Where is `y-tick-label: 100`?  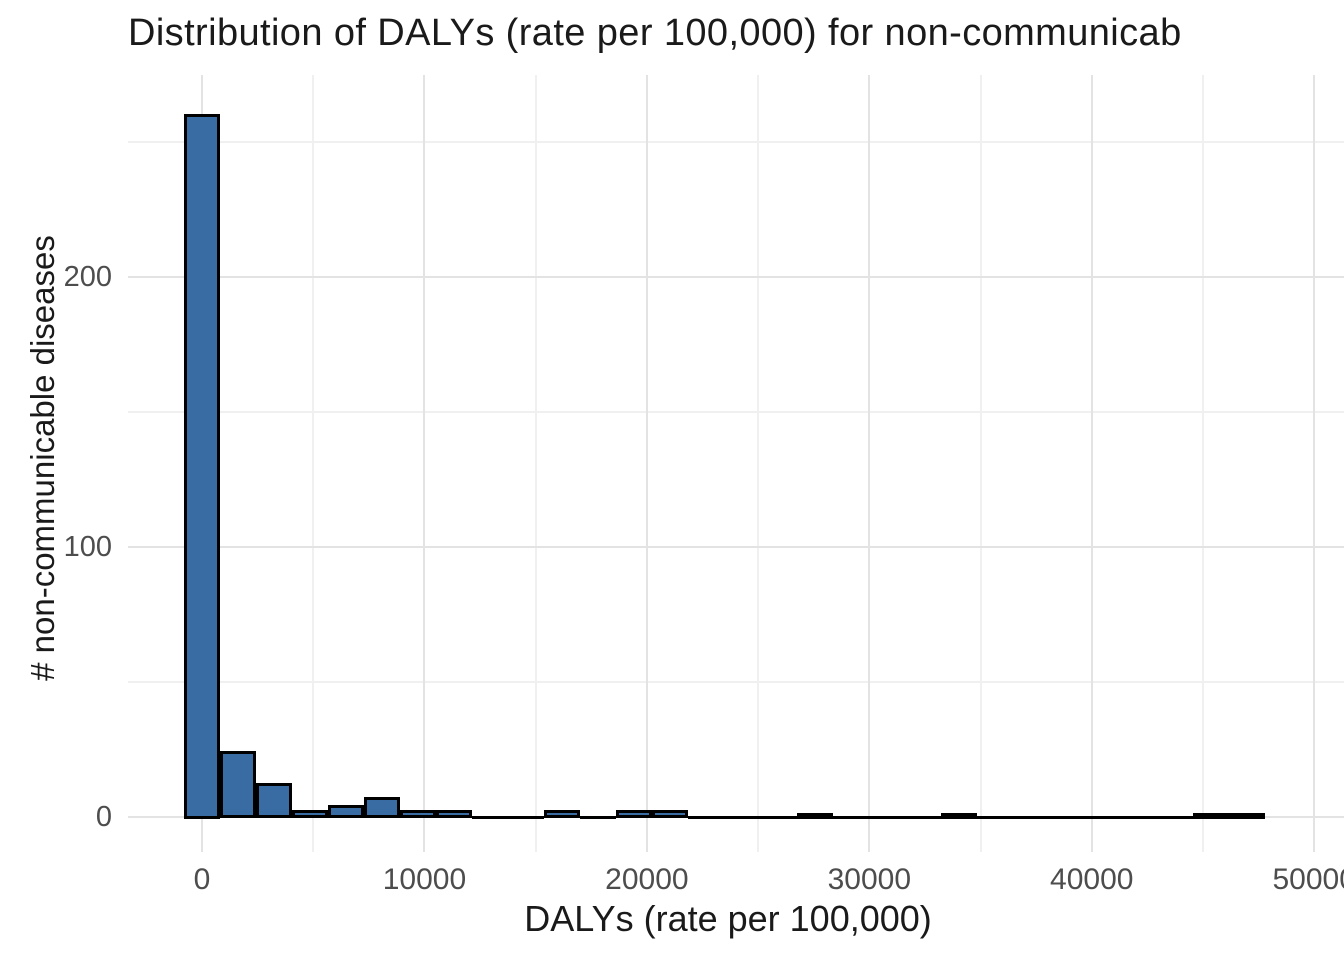
y-tick-label: 100 is located at coordinates (87, 547).